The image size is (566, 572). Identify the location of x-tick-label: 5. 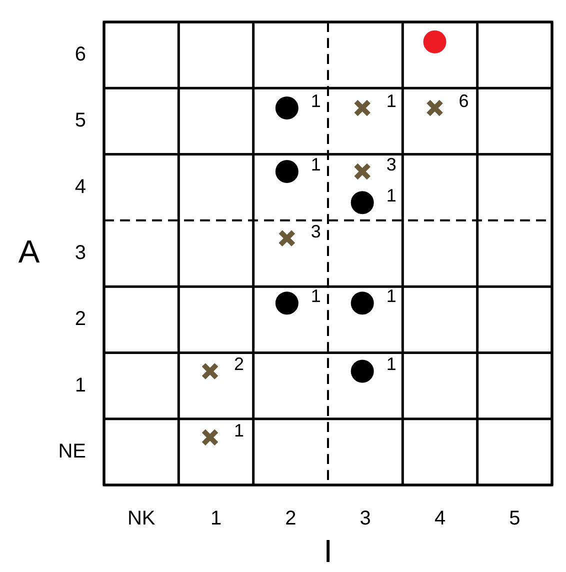
(514, 519).